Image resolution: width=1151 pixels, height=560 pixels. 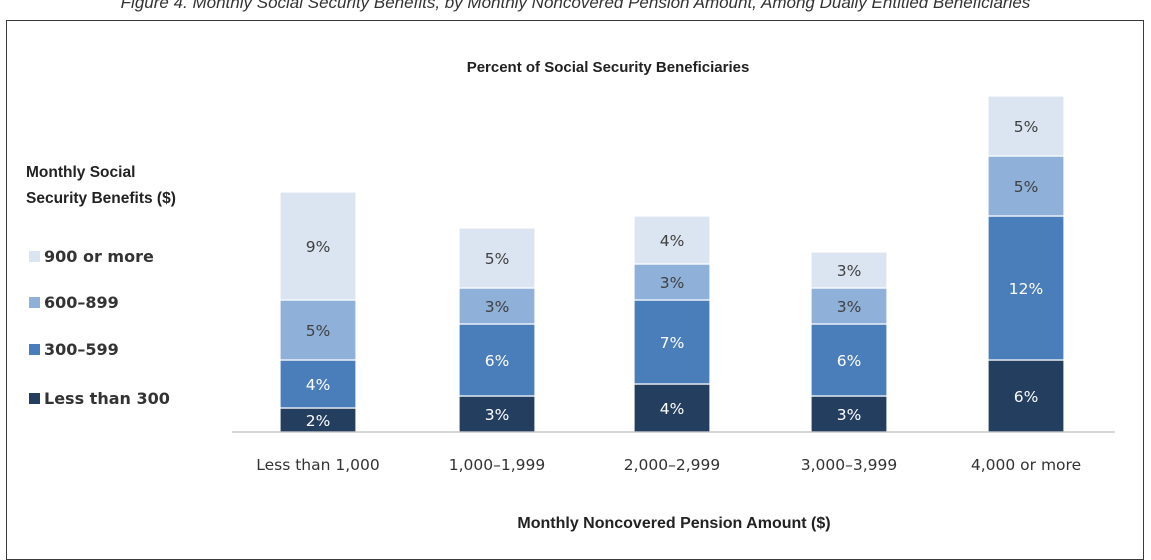 I want to click on x-tick-label-less-than-1-000: Less than 1,000, so click(x=318, y=465).